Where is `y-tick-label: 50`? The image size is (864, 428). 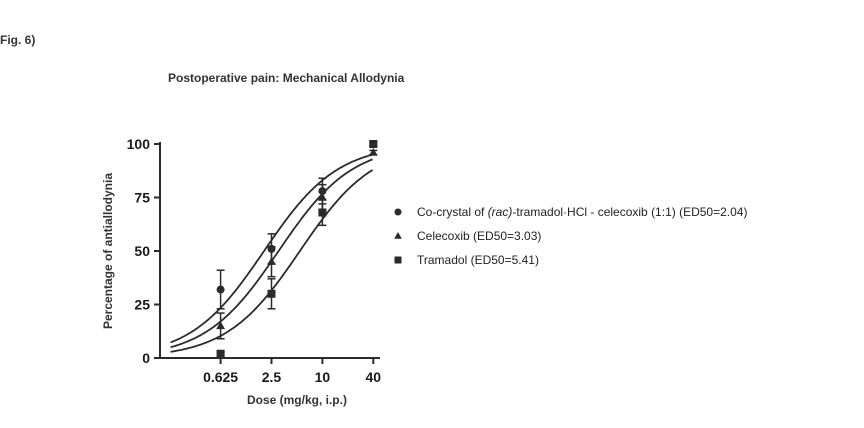
y-tick-label: 50 is located at coordinates (142, 251).